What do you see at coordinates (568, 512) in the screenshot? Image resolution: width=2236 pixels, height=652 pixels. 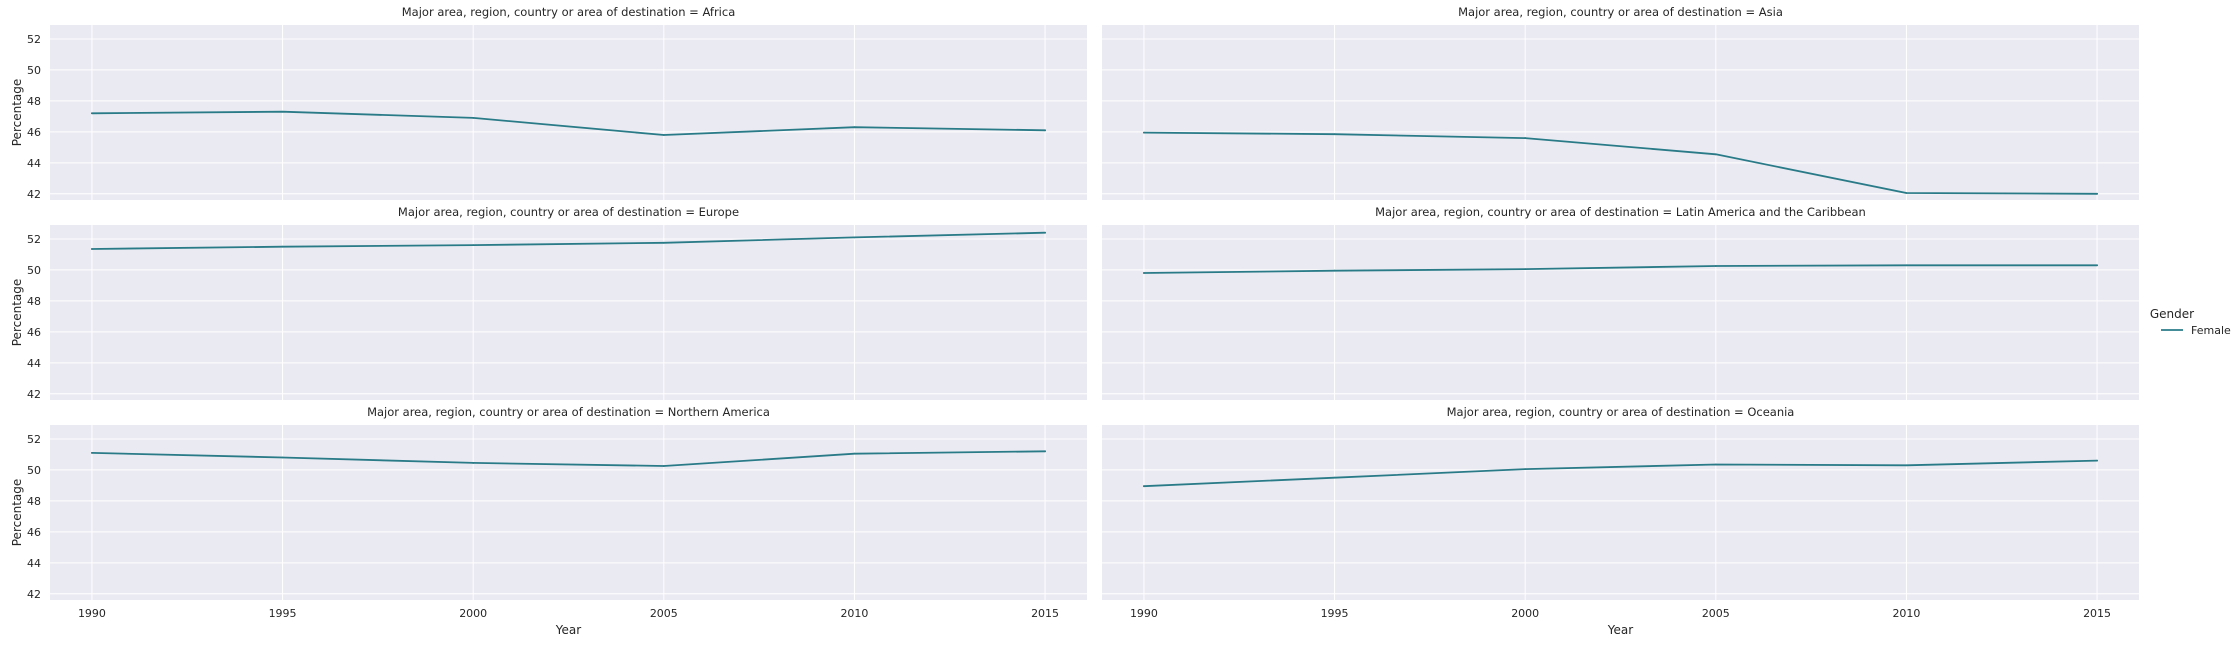 I see `panel-background-northern-america` at bounding box center [568, 512].